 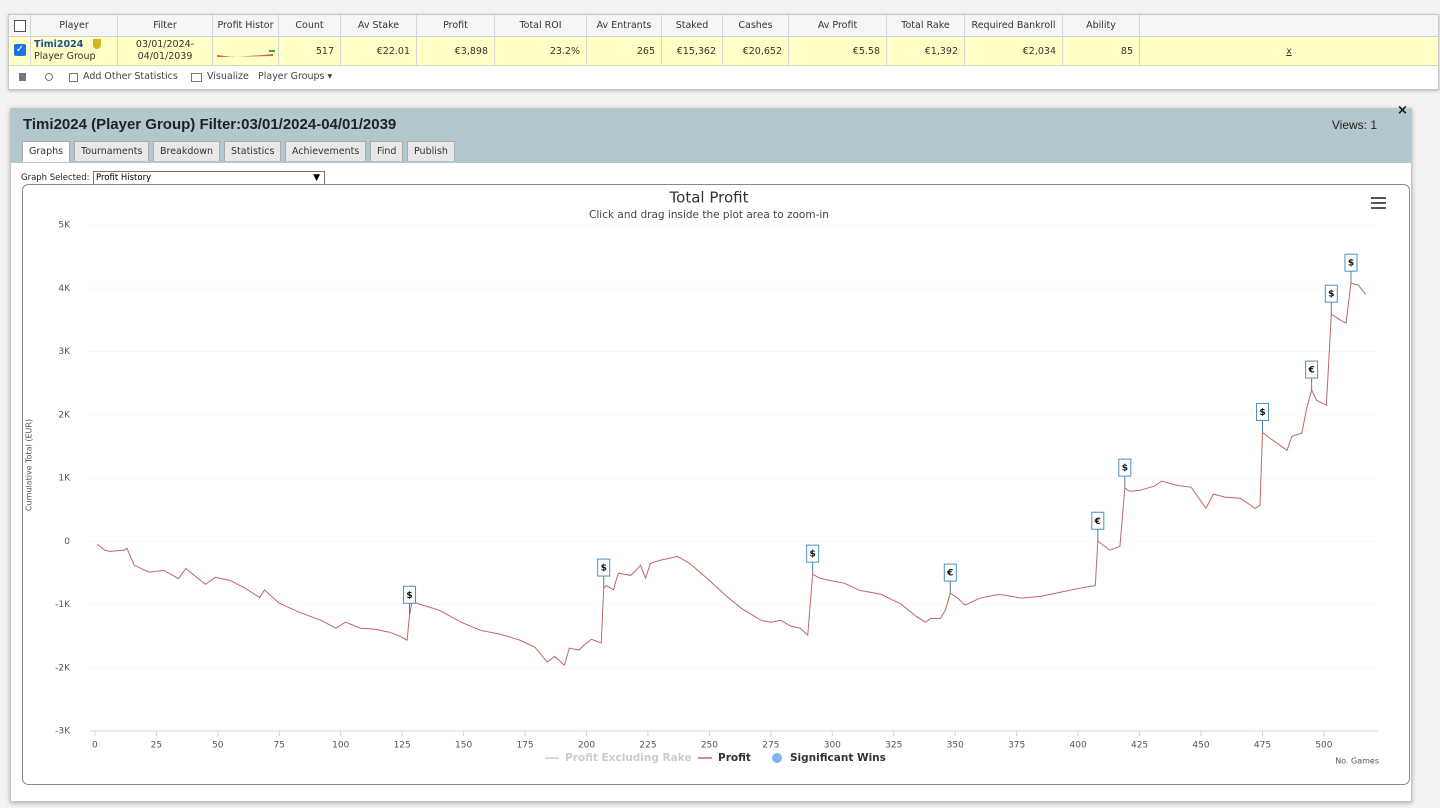 I want to click on player-name: Timi2024, so click(x=59, y=44).